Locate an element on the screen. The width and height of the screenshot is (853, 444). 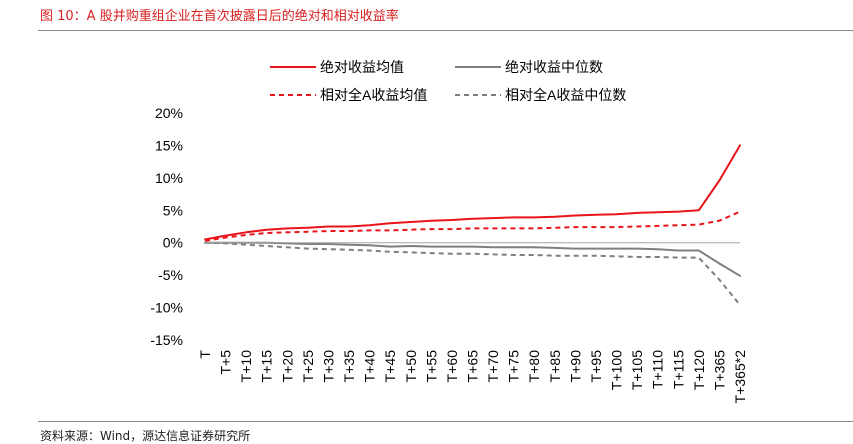
x-tick-label: T+80 is located at coordinates (534, 366).